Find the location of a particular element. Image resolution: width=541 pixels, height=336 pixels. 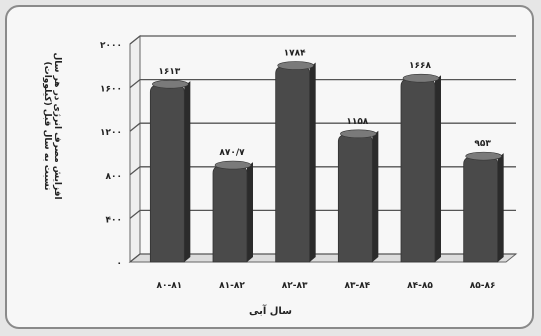

left-wall is located at coordinates (135, 149).